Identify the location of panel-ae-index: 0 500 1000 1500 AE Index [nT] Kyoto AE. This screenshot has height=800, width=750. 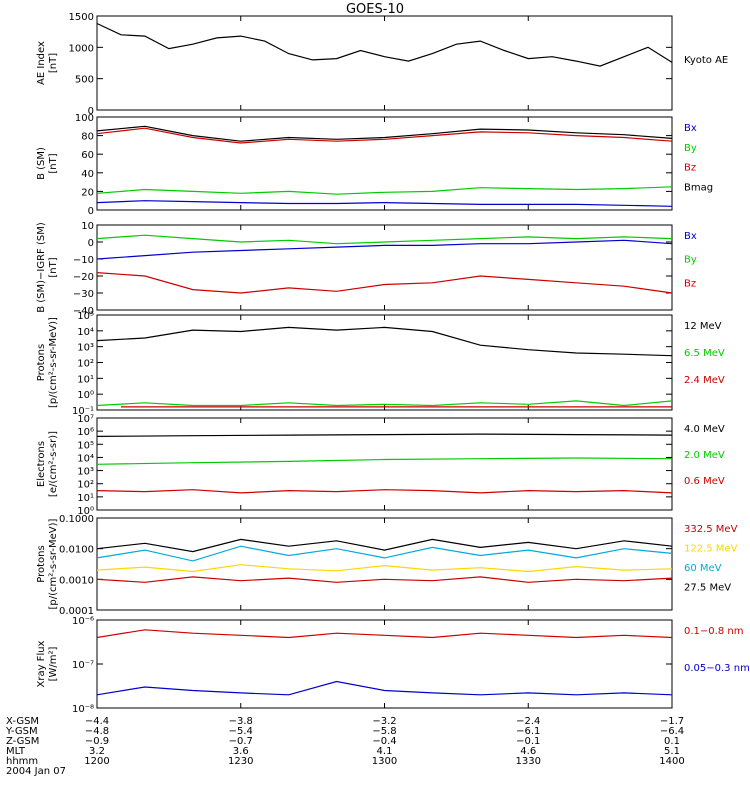
(382, 64).